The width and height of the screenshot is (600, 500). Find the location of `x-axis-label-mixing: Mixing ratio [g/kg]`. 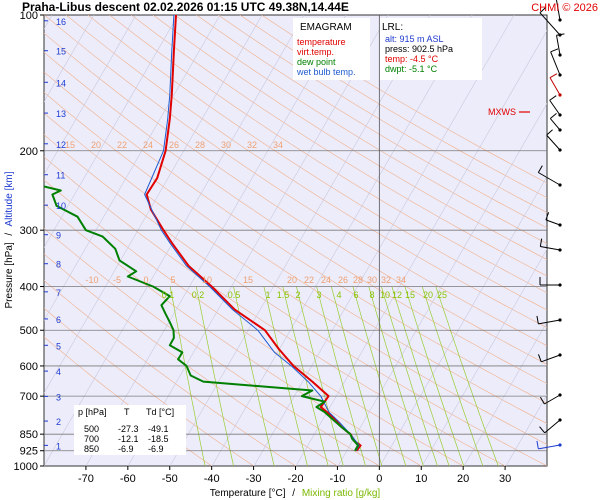

x-axis-label-mixing: Mixing ratio [g/kg] is located at coordinates (341, 493).